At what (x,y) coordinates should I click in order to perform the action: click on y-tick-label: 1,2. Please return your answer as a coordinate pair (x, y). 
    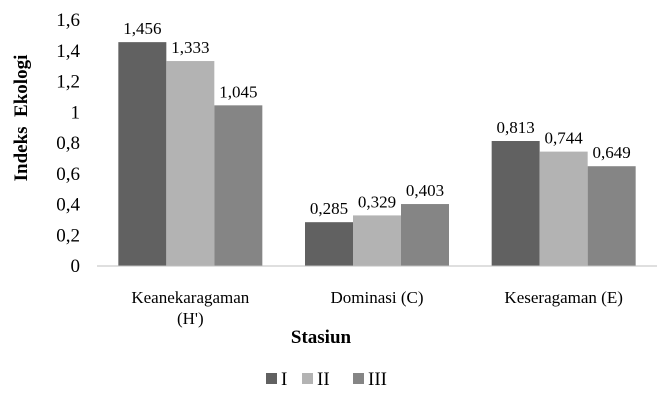
    Looking at the image, I should click on (68, 82).